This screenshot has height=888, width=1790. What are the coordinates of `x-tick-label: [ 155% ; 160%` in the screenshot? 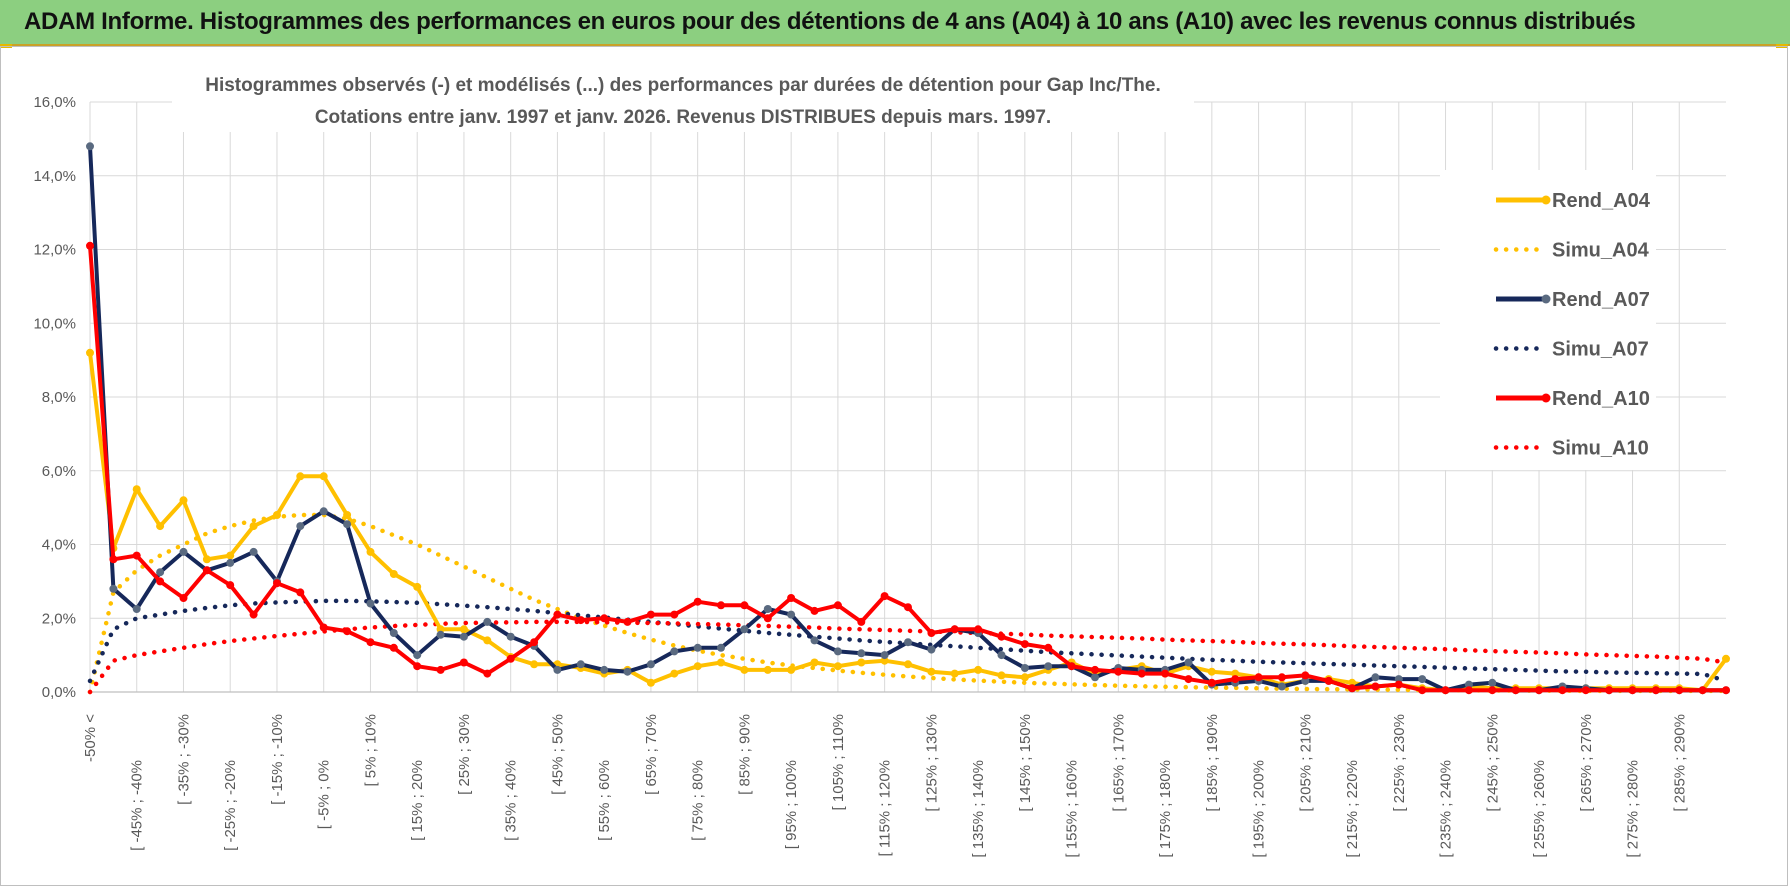 It's located at (1072, 809).